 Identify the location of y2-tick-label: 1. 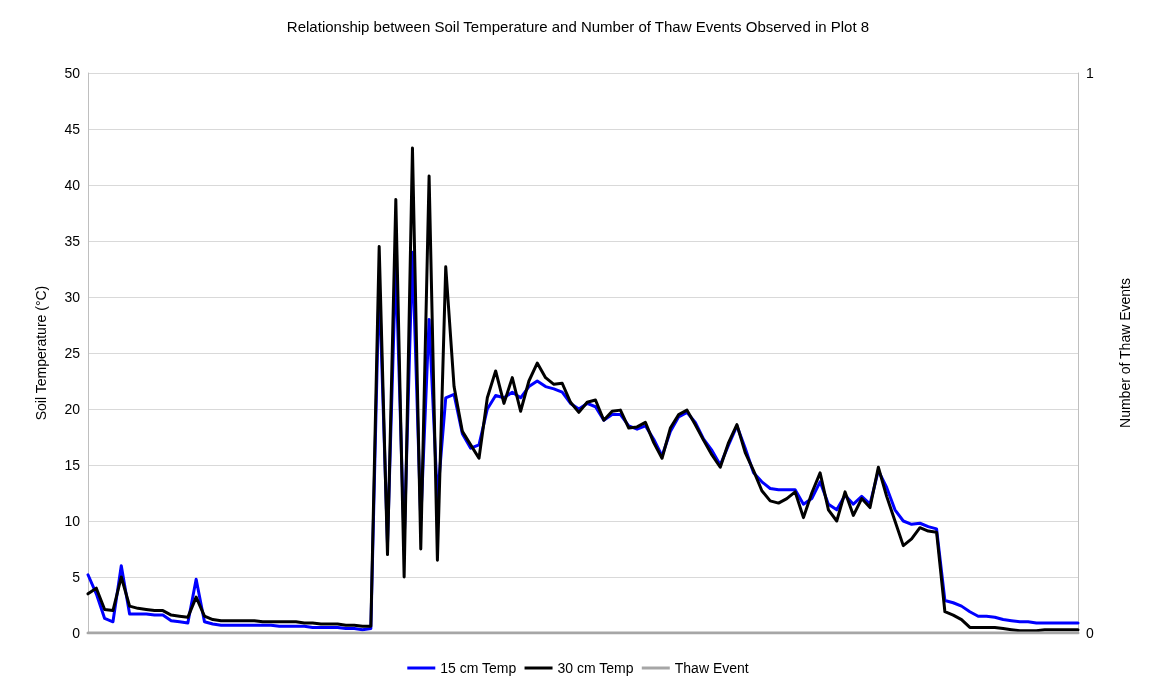
(1090, 73).